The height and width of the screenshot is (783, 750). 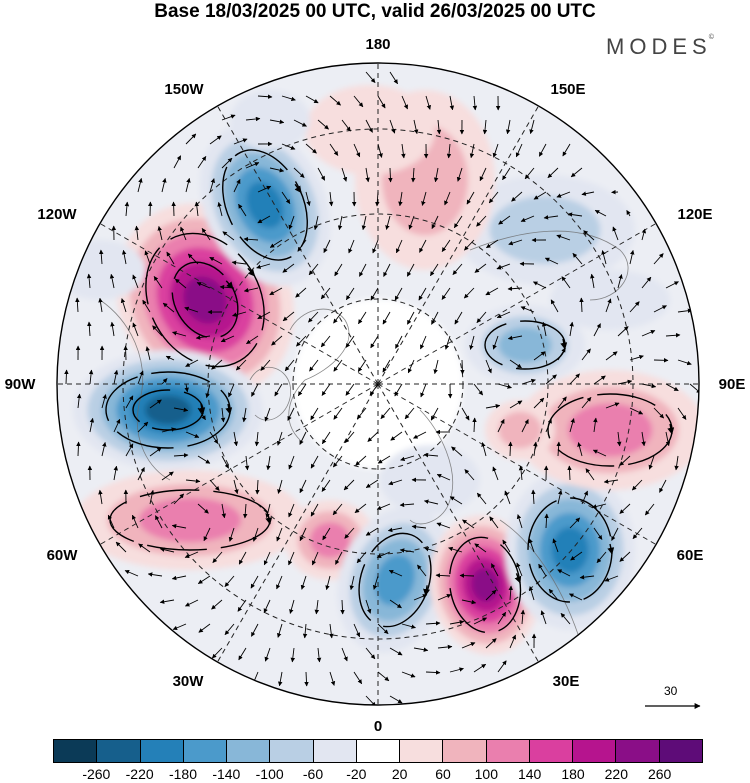 What do you see at coordinates (568, 89) in the screenshot?
I see `longitude-label-150e: 150E` at bounding box center [568, 89].